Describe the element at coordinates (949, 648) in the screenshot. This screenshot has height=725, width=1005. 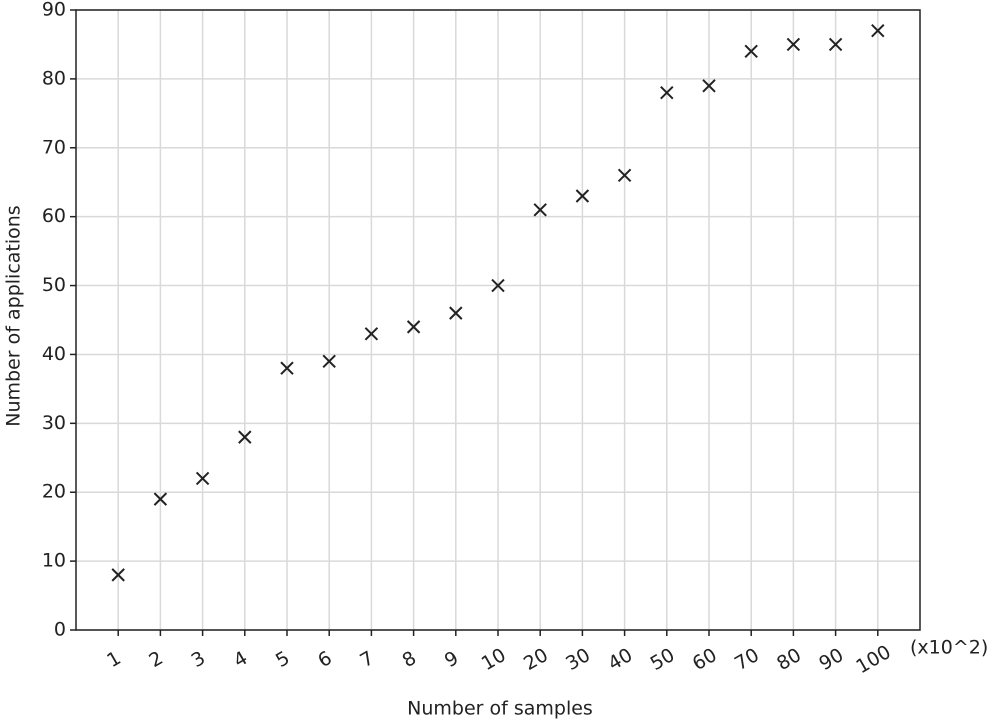
I see `x-unit-note: (x10^2)` at that location.